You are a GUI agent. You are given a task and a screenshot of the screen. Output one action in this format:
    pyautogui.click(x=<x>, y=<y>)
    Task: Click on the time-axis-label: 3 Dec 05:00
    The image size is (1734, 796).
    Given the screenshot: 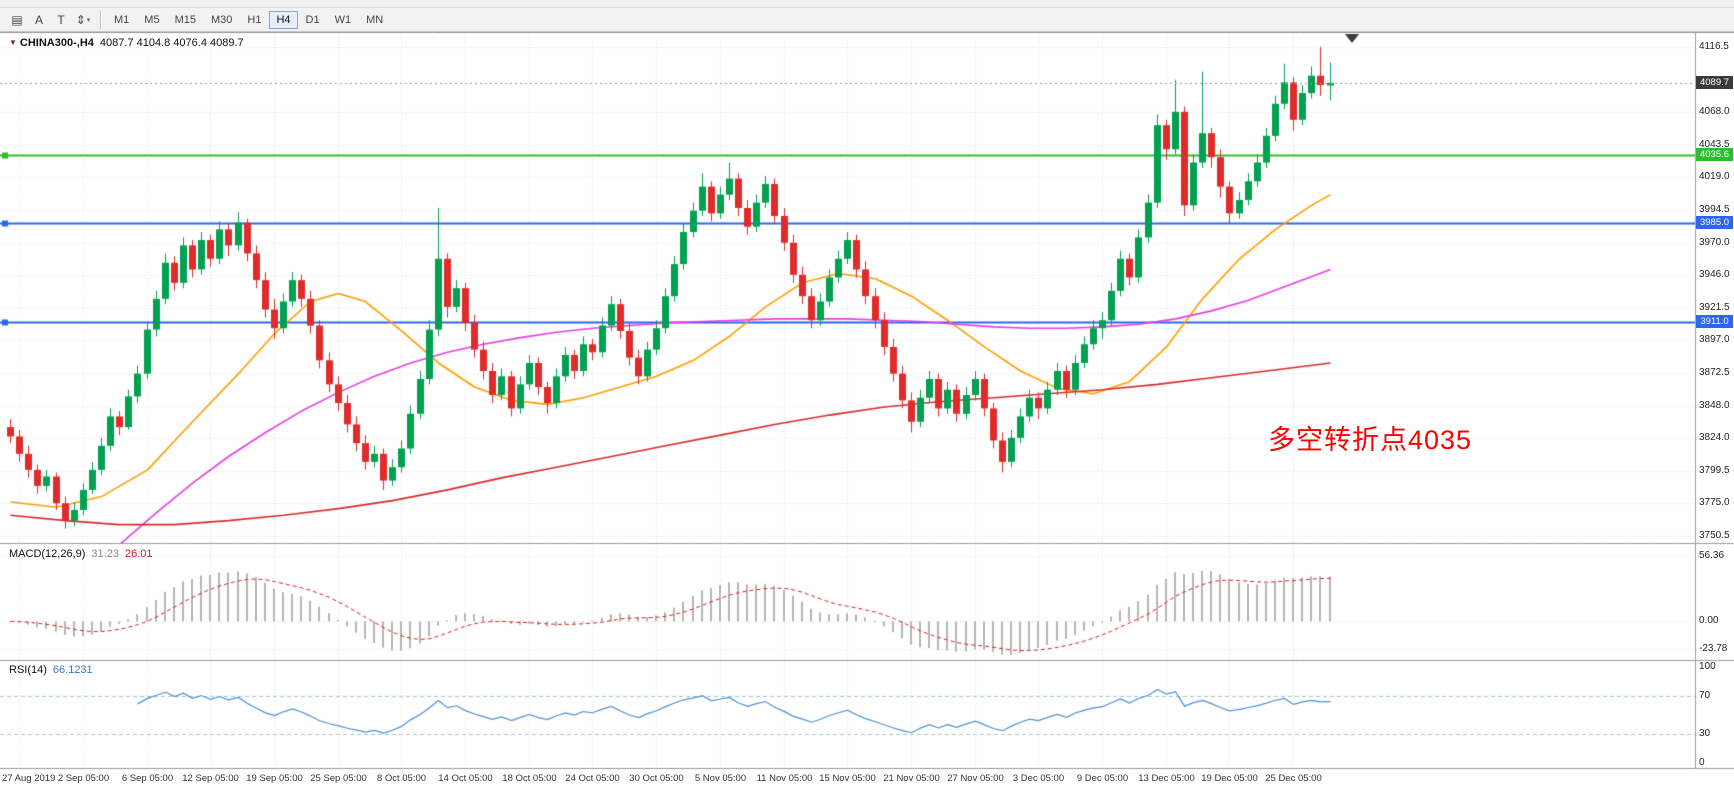 What is the action you would take?
    pyautogui.click(x=1038, y=778)
    